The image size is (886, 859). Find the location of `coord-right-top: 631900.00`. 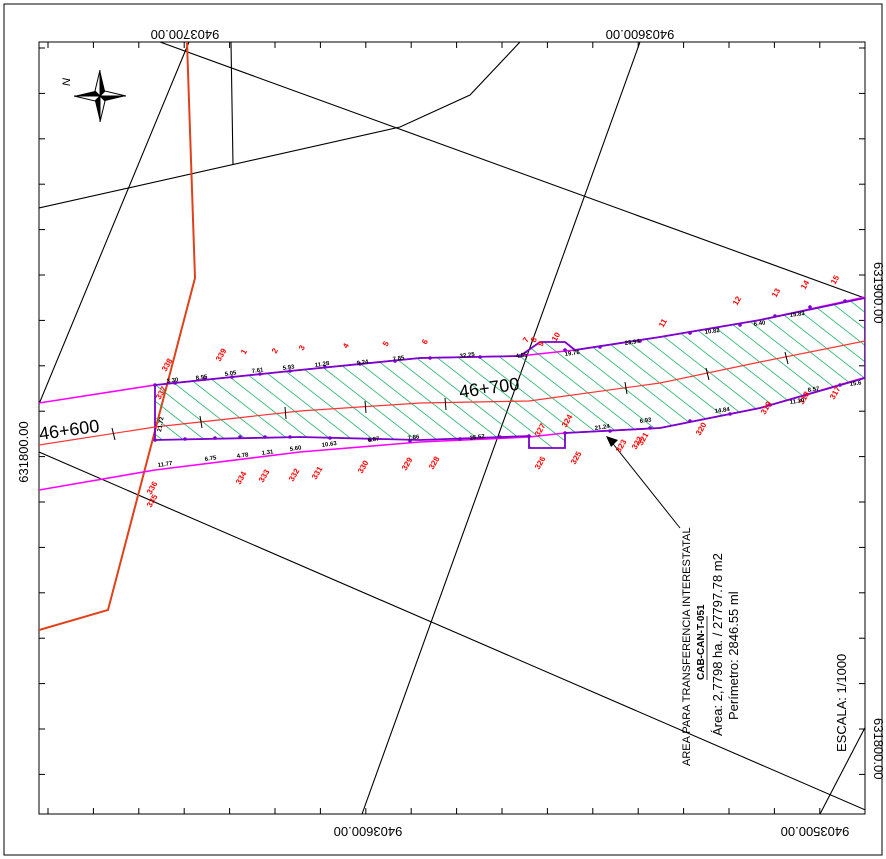

coord-right-top: 631900.00 is located at coordinates (878, 292).